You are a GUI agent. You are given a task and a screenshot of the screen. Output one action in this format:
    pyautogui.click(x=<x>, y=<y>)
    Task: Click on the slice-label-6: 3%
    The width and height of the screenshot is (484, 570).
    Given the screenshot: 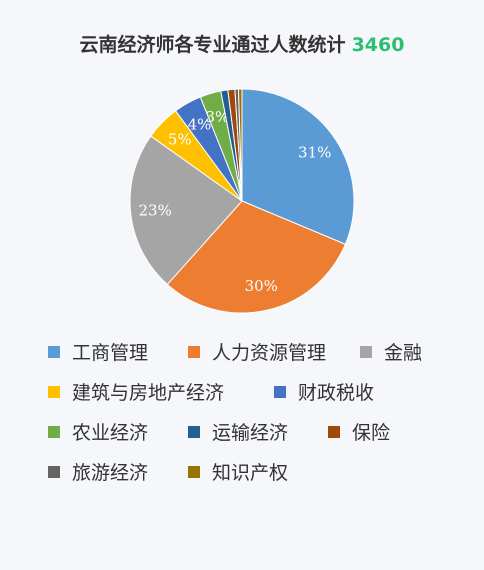 What is the action you would take?
    pyautogui.click(x=217, y=117)
    